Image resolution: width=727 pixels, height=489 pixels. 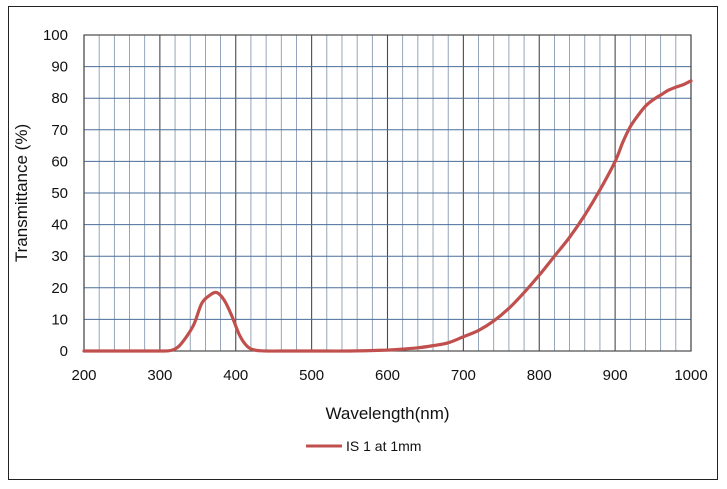 What do you see at coordinates (59, 130) in the screenshot?
I see `y-tick-label: 70` at bounding box center [59, 130].